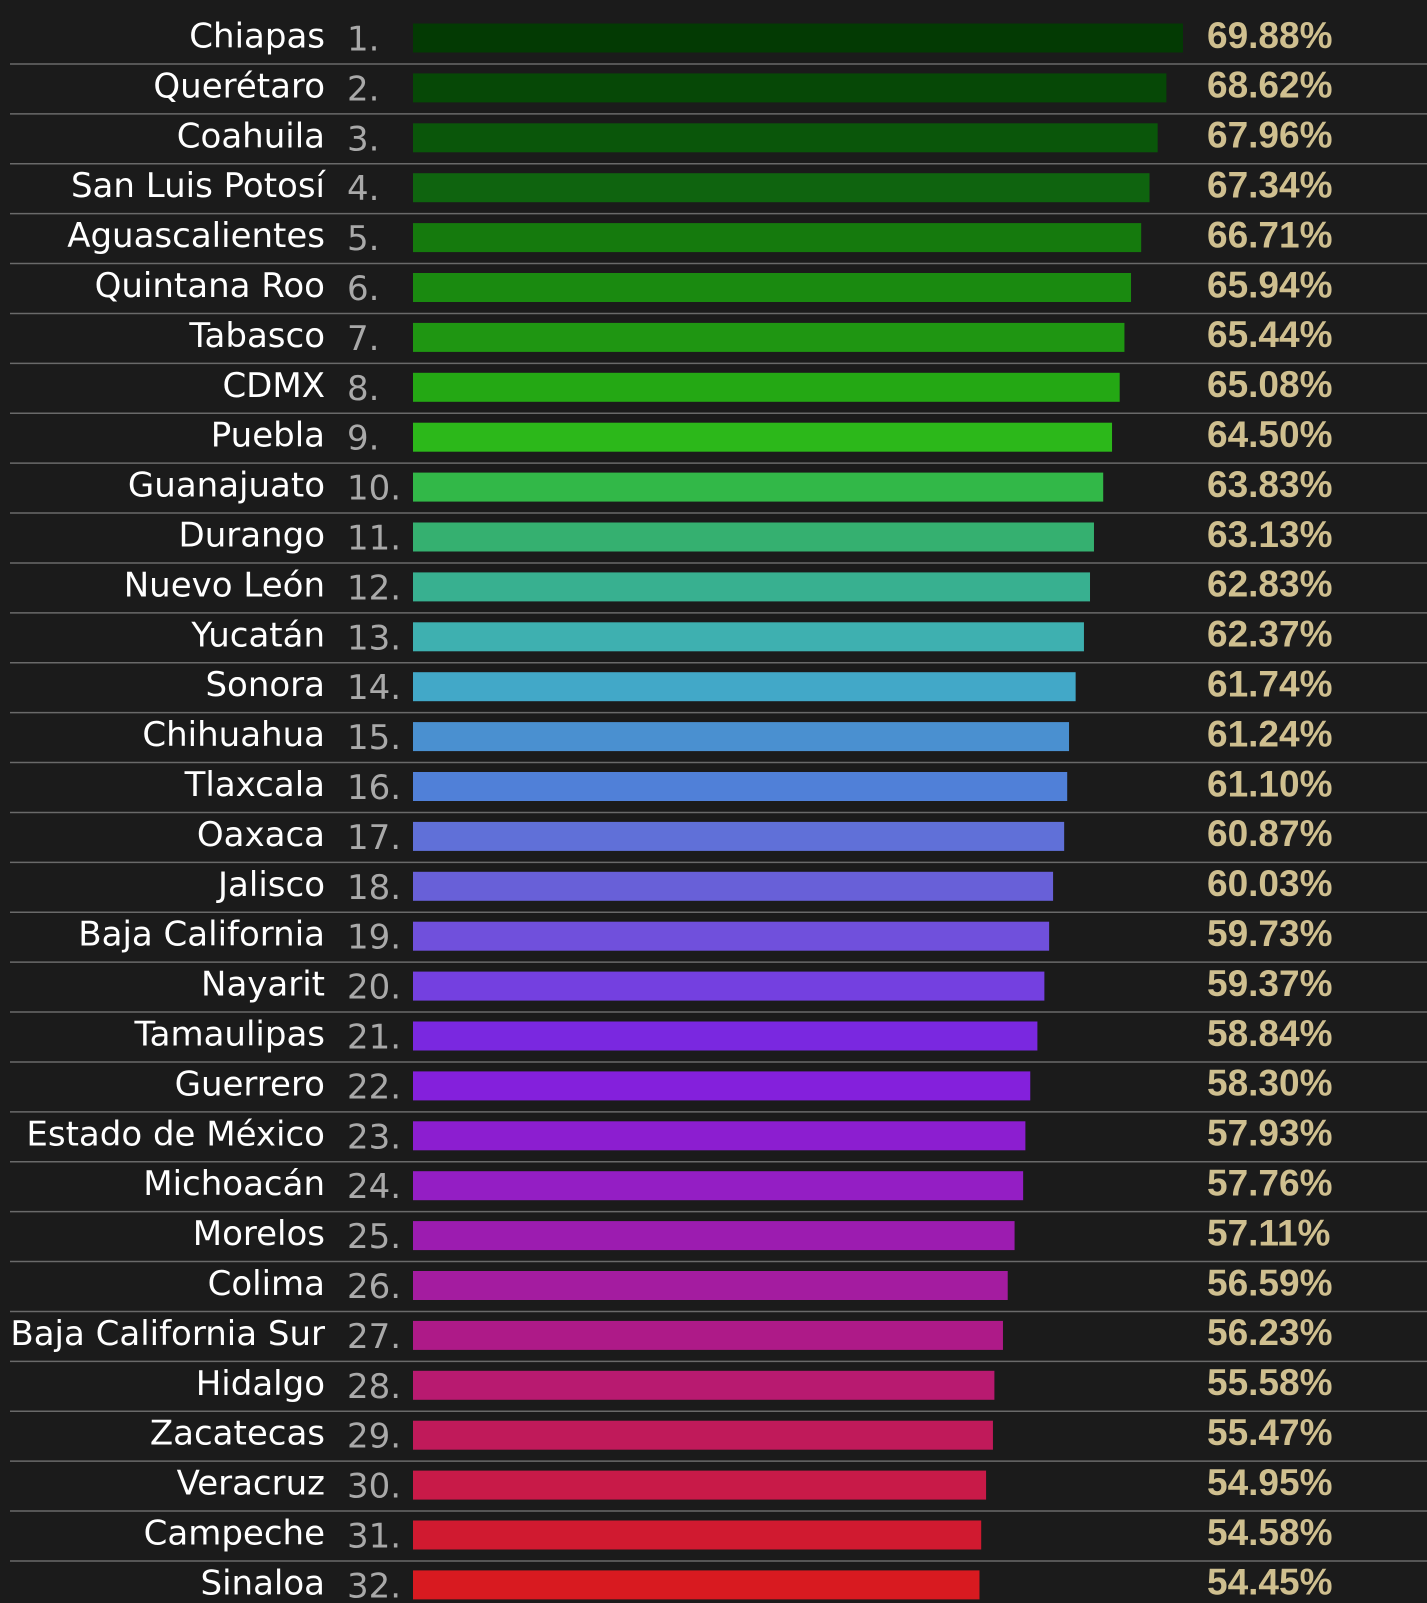 The width and height of the screenshot is (1427, 1603). I want to click on value-label: 65.44%, so click(1270, 334).